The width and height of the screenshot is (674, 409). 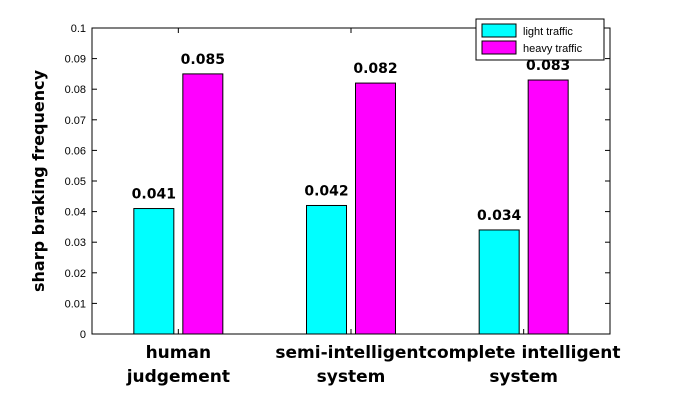 What do you see at coordinates (75, 90) in the screenshot?
I see `y-tick-label: 0.08` at bounding box center [75, 90].